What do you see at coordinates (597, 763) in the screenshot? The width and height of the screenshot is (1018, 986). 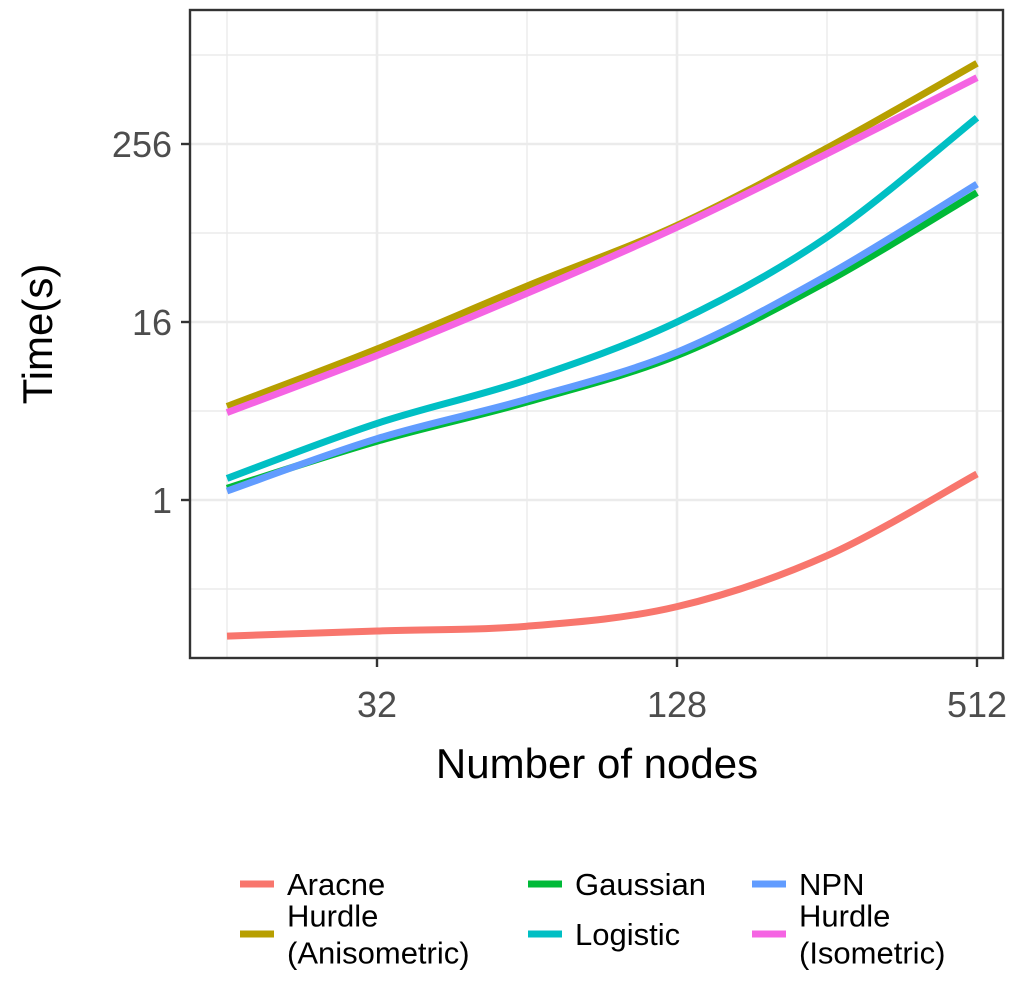 I see `x-axis-title: Number of nodes` at bounding box center [597, 763].